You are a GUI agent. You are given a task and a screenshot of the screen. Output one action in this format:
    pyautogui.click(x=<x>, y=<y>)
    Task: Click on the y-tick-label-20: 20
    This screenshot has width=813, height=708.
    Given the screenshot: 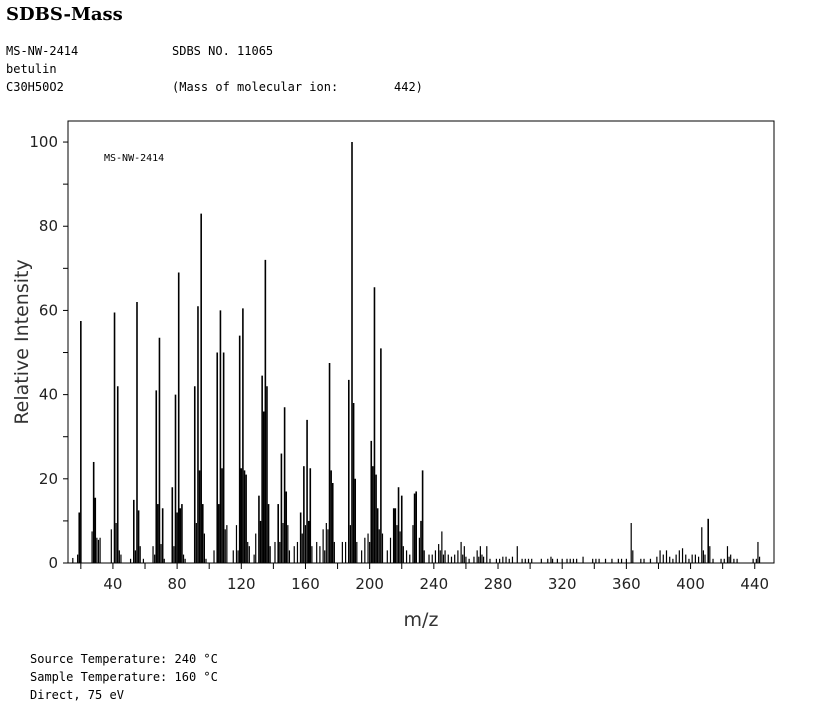 What is the action you would take?
    pyautogui.click(x=48, y=479)
    